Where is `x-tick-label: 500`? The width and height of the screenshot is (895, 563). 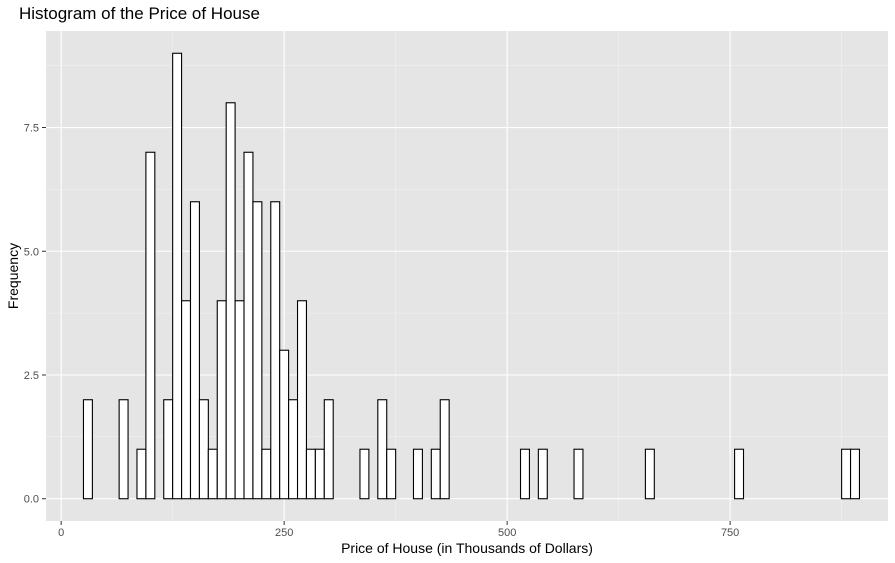 x-tick-label: 500 is located at coordinates (507, 533).